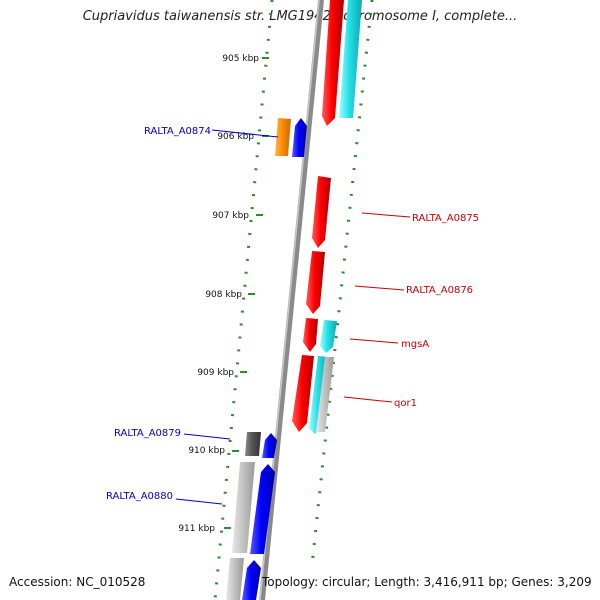 The width and height of the screenshot is (600, 600). I want to click on gene-ralta-a0876, so click(315, 282).